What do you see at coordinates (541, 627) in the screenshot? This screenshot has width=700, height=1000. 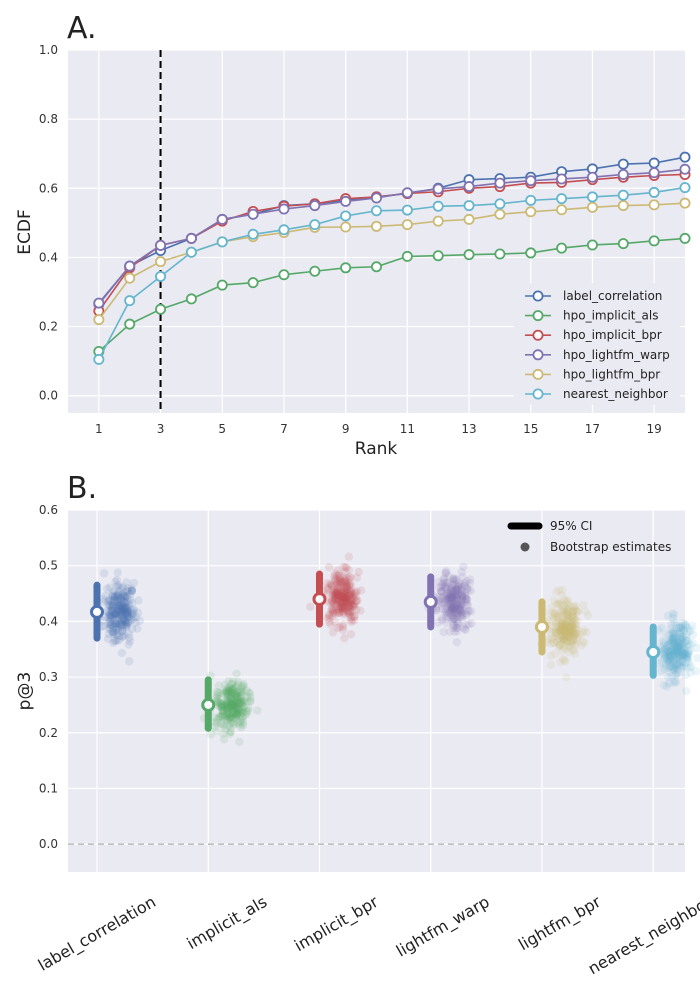 I see `ci-lightfm_bpr` at bounding box center [541, 627].